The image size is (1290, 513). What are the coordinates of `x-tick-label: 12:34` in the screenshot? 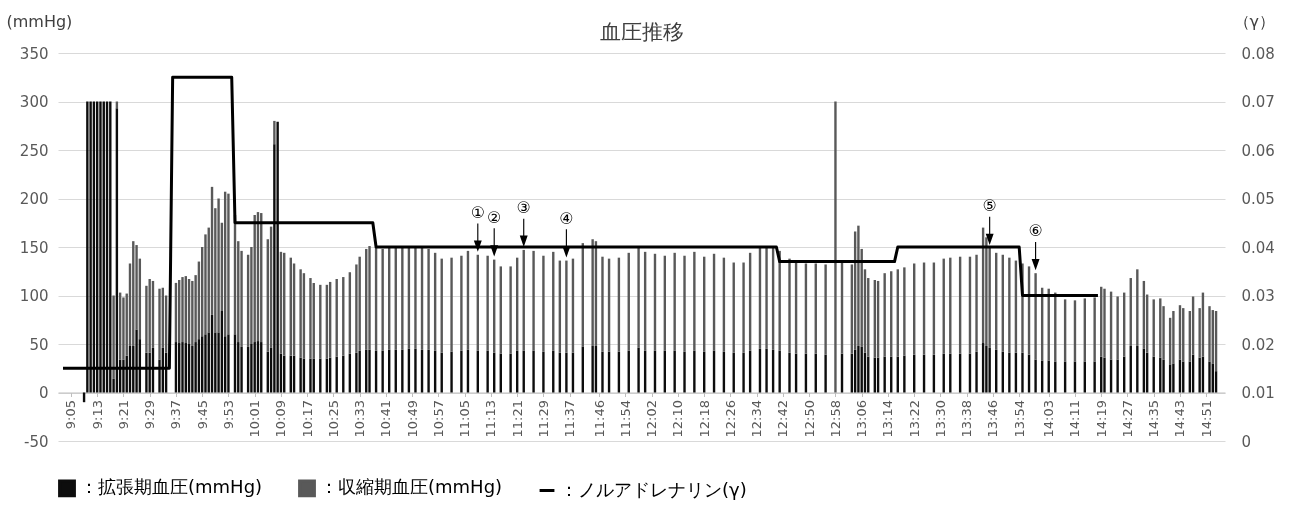 It's located at (757, 419).